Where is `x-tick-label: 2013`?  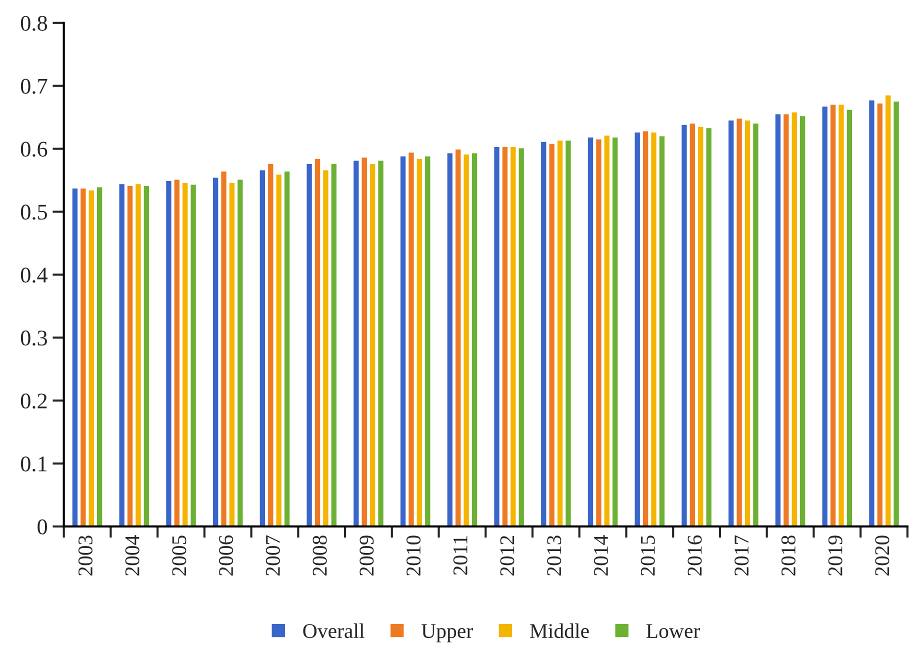 x-tick-label: 2013 is located at coordinates (554, 556).